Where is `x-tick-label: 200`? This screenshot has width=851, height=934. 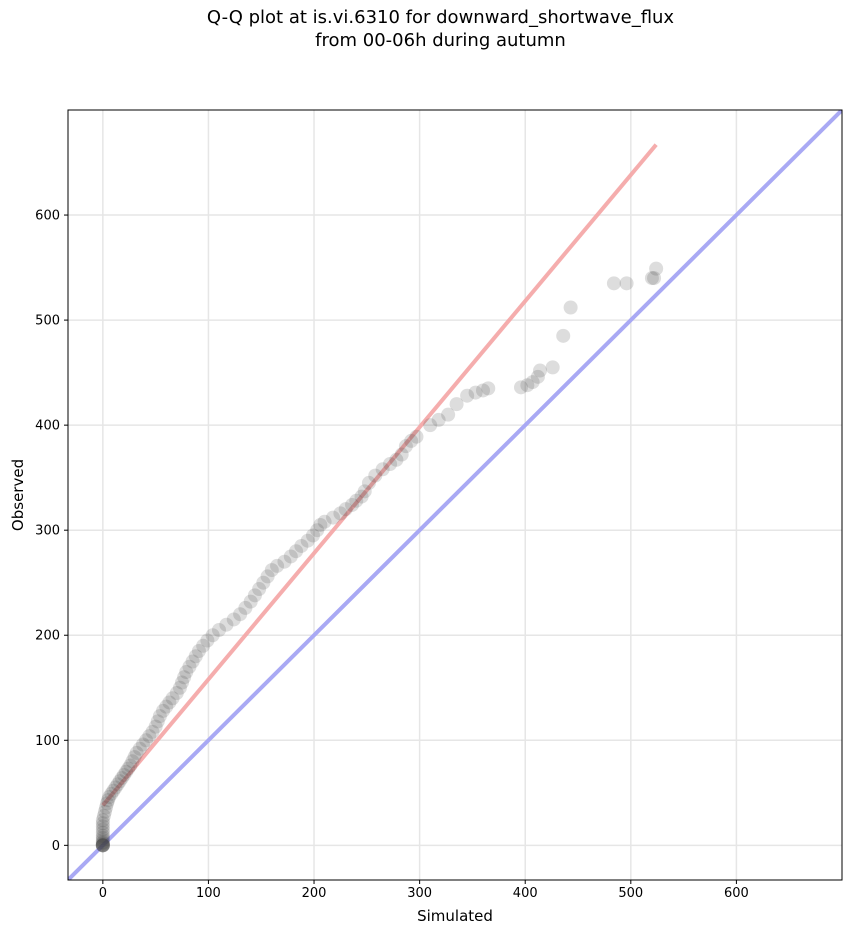
x-tick-label: 200 is located at coordinates (314, 893).